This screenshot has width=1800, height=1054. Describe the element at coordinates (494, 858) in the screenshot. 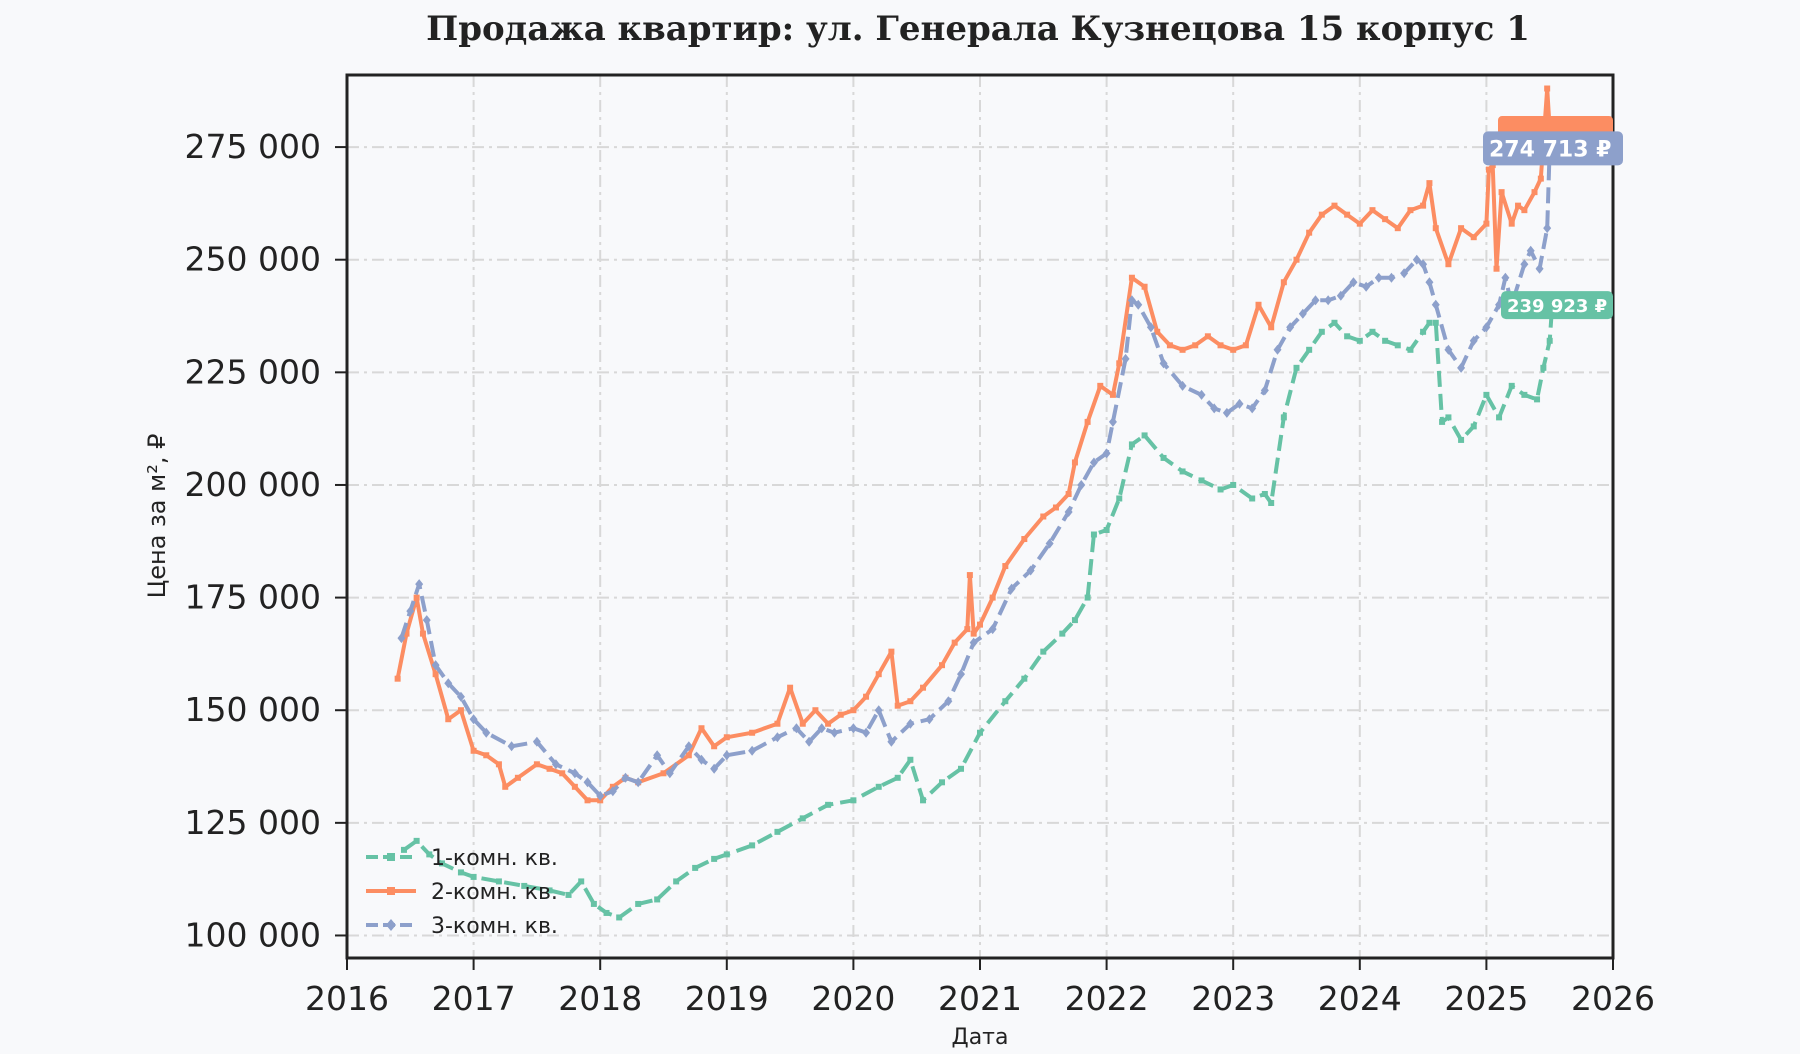

I see `legend-label: 1-комн. кв.` at that location.